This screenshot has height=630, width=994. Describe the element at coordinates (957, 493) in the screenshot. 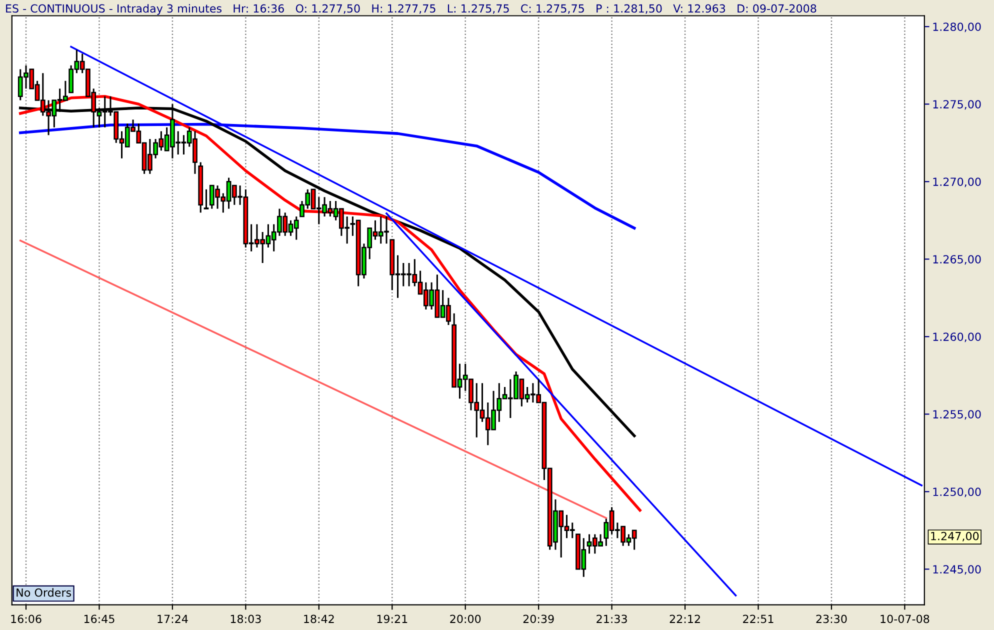

I see `y-tick-label: 1.250,00` at that location.